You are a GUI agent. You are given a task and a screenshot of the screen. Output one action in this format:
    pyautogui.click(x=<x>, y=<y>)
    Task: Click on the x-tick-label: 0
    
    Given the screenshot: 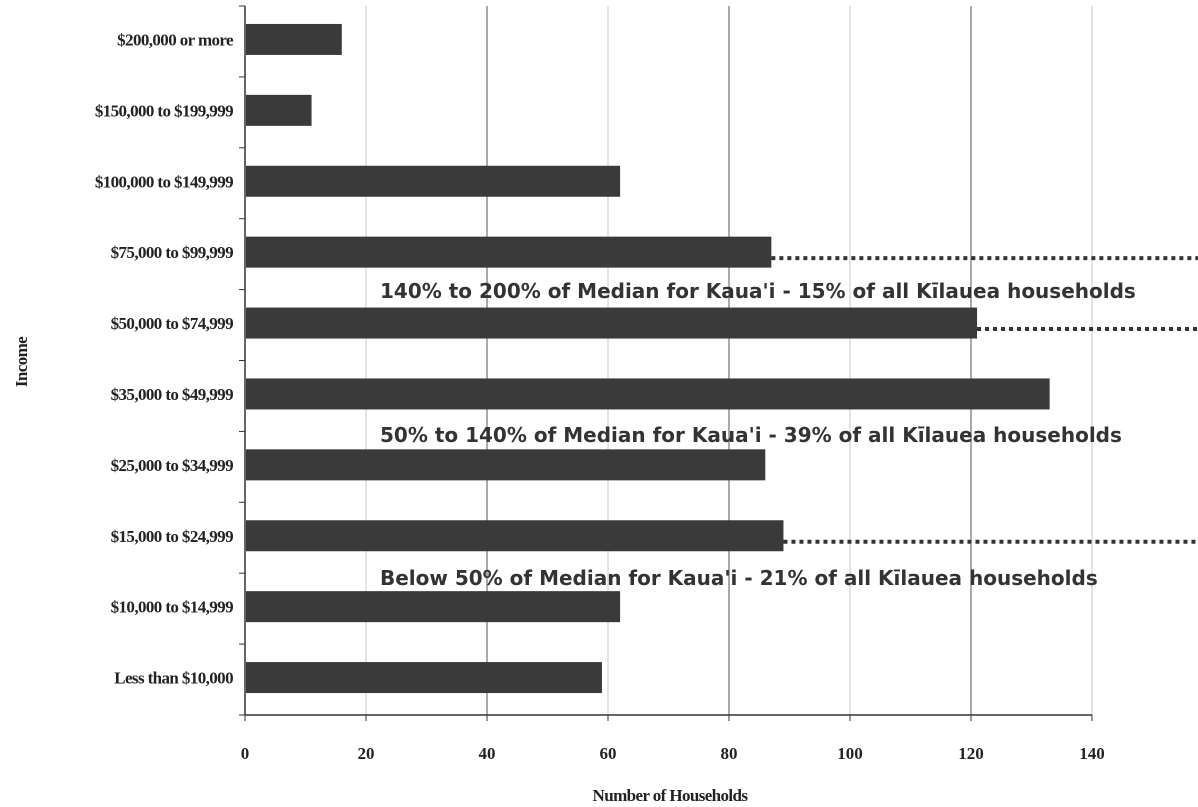 What is the action you would take?
    pyautogui.click(x=245, y=753)
    